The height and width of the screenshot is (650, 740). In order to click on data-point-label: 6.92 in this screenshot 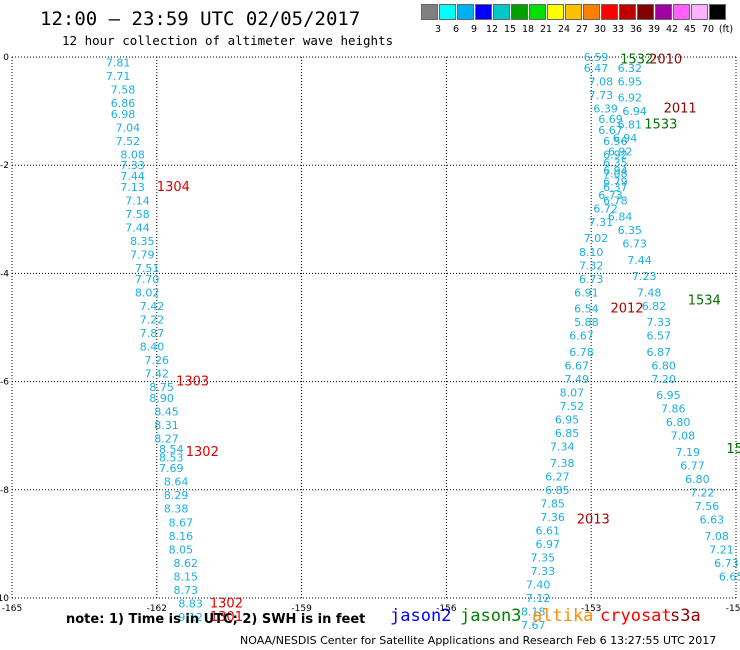, I will do `click(620, 152)`.